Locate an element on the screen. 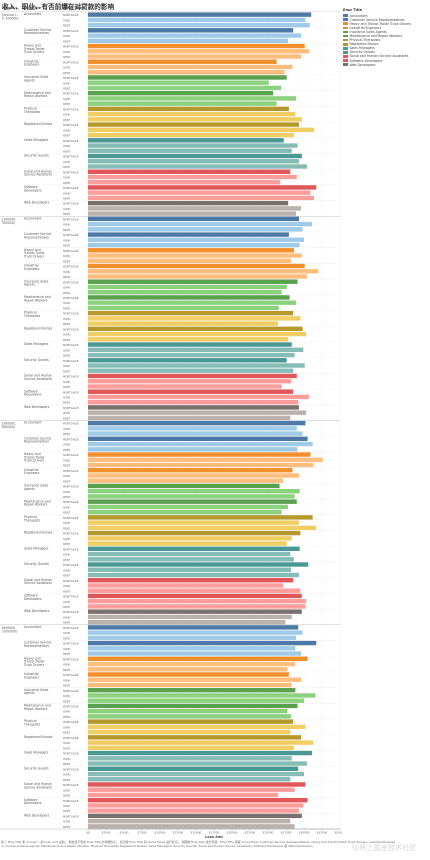  emp-title-label: Maintenance and is located at coordinates (37, 706).